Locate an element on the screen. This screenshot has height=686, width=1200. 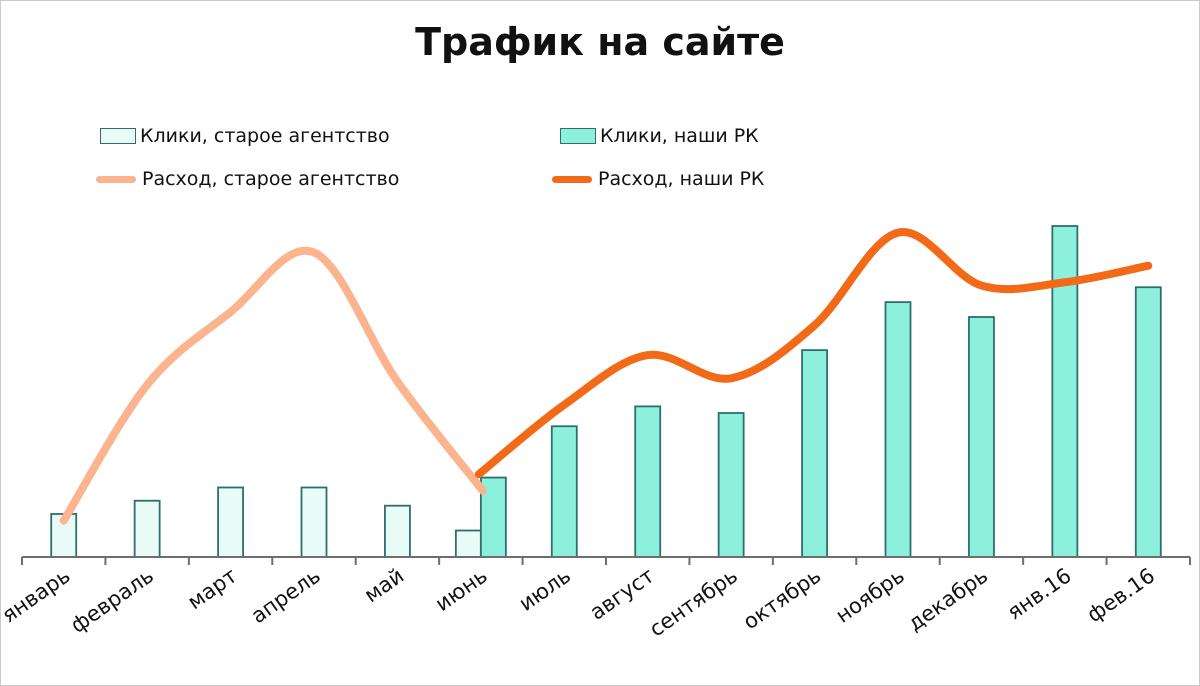
legend-item-clicks-old: Клики, старое агентство is located at coordinates (245, 136).